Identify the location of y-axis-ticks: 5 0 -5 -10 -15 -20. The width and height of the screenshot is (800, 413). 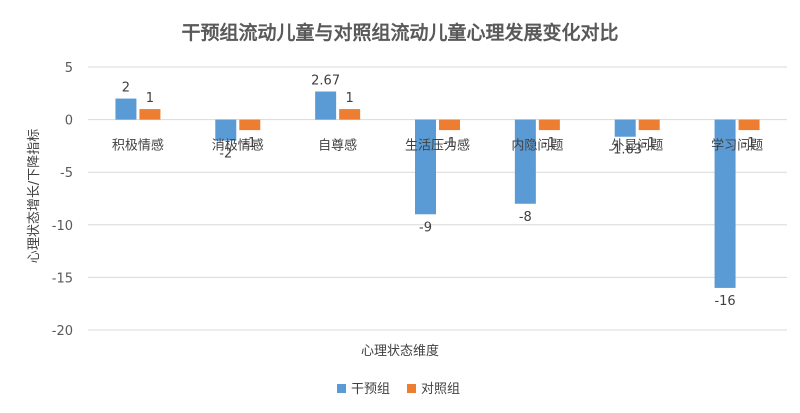
(62, 200).